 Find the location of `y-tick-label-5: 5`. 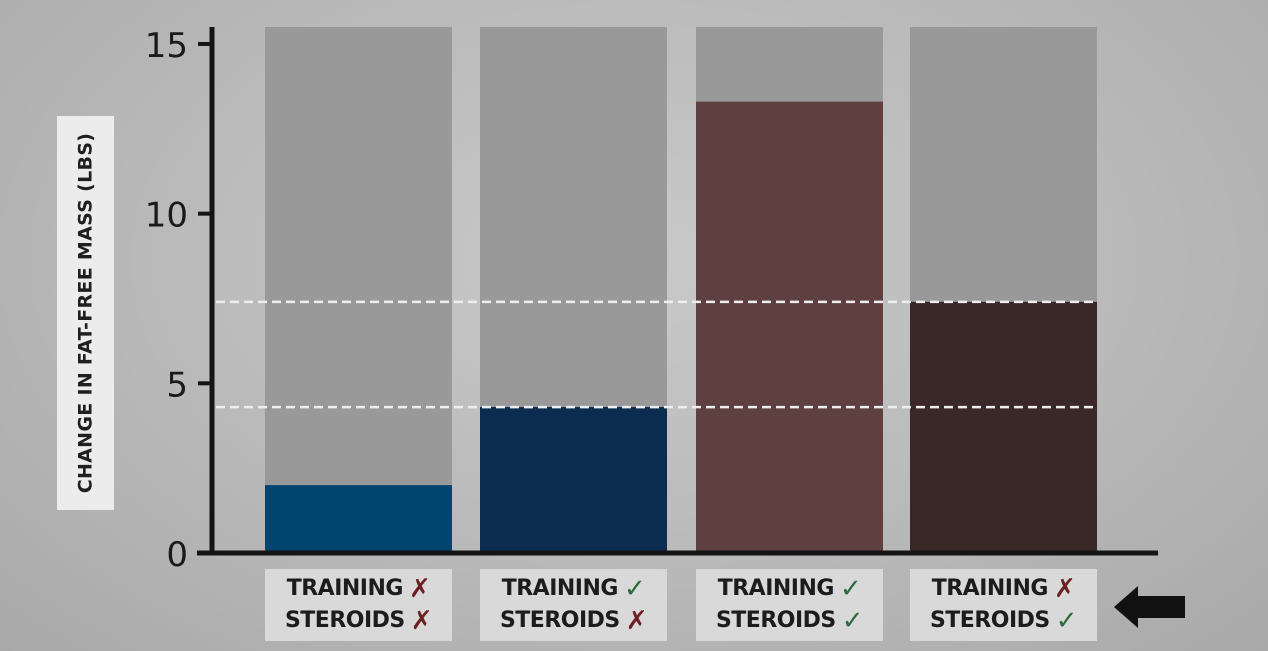

y-tick-label-5: 5 is located at coordinates (177, 385).